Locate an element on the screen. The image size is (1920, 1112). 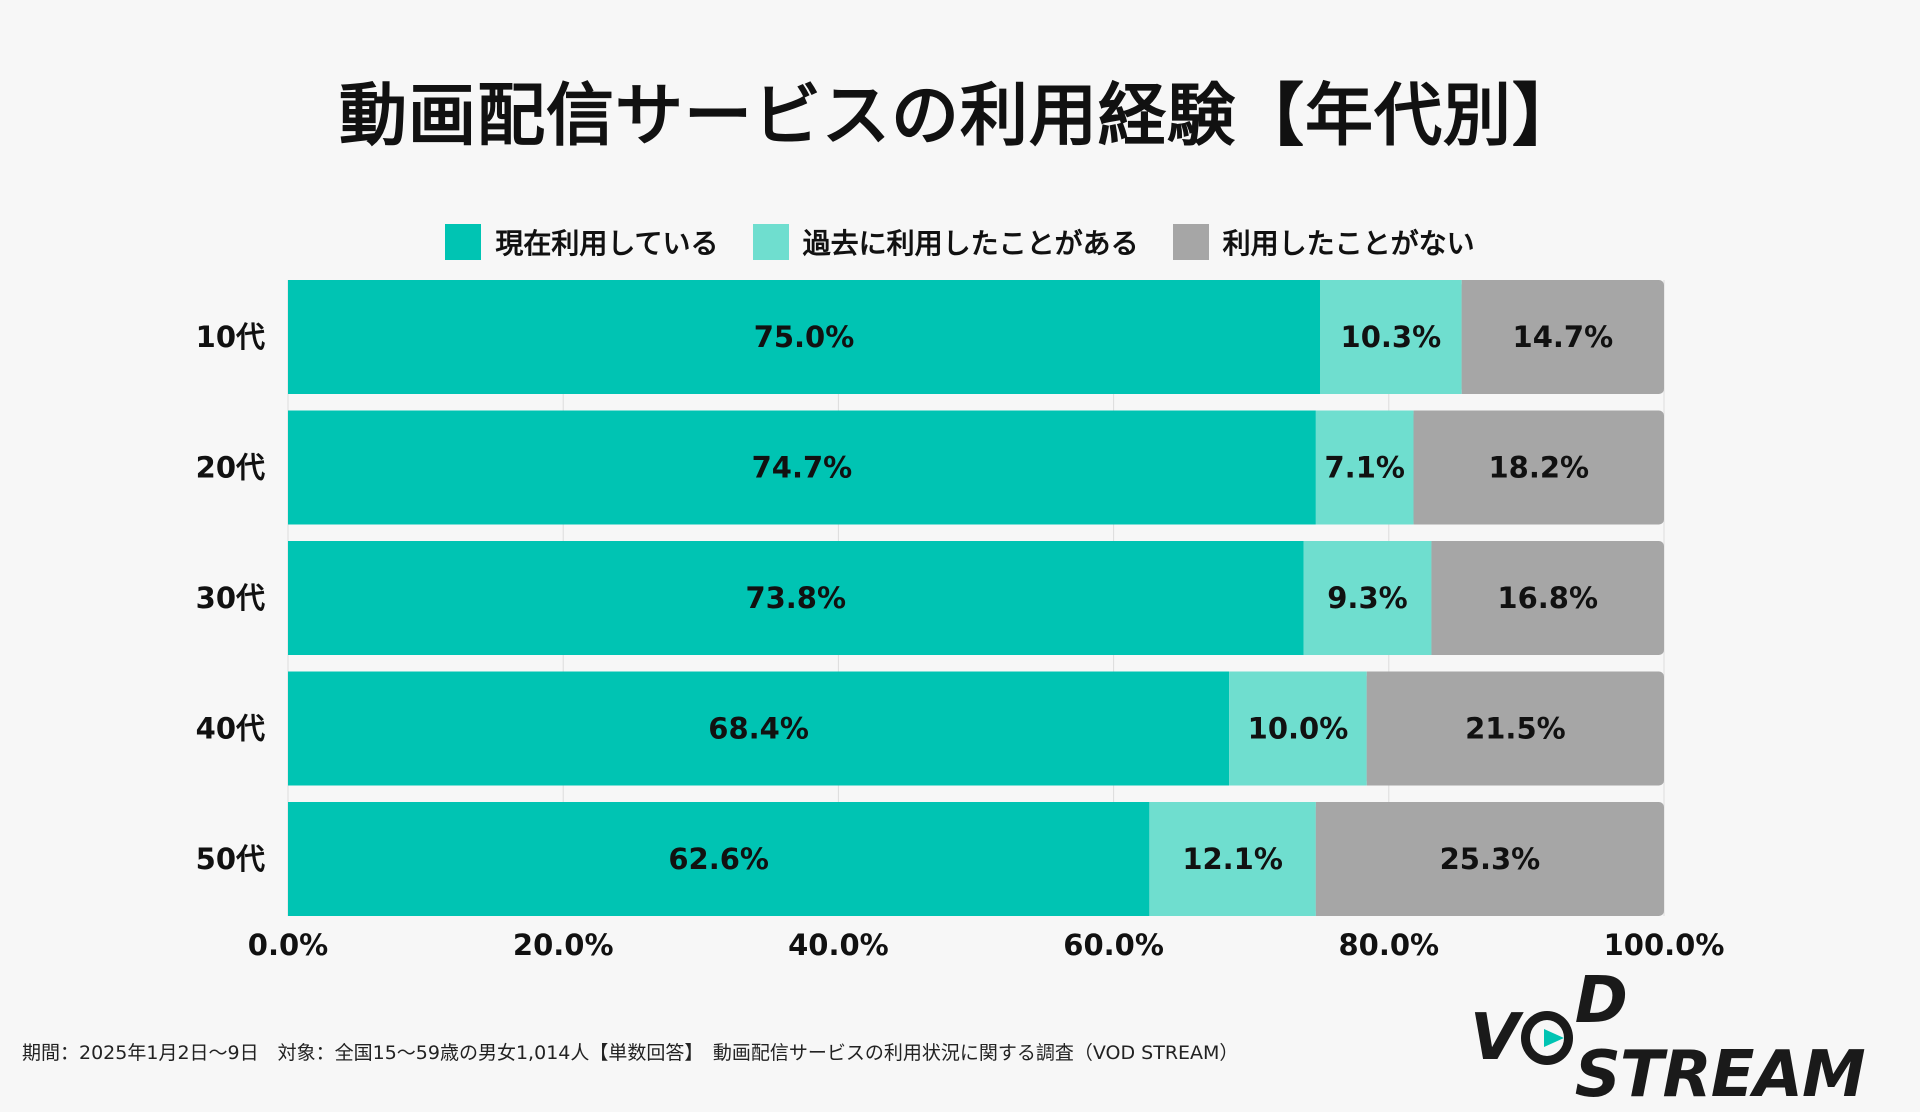
vod-stream-logo: V D STREAM is located at coordinates (1695, 1038).